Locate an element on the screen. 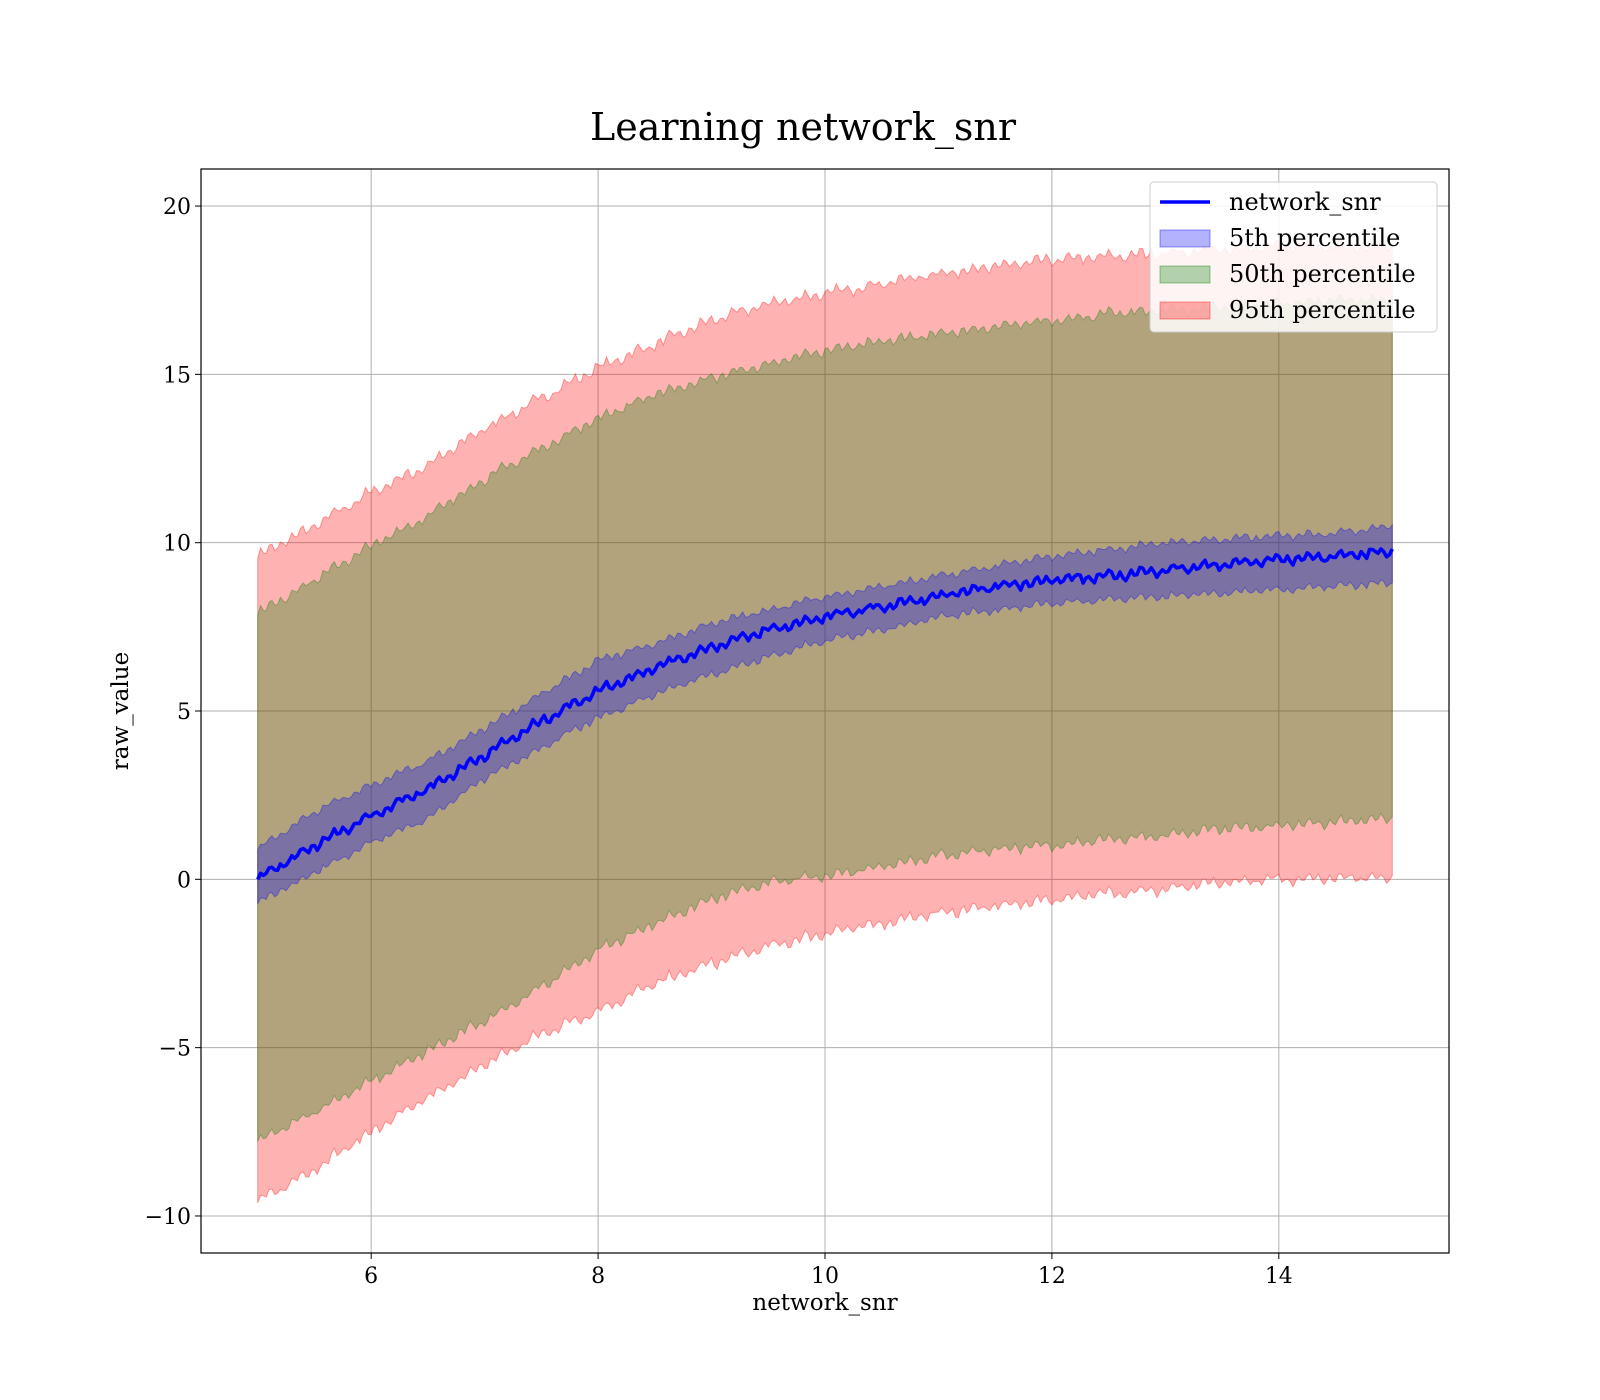  y-tick-label: 5 is located at coordinates (184, 712).